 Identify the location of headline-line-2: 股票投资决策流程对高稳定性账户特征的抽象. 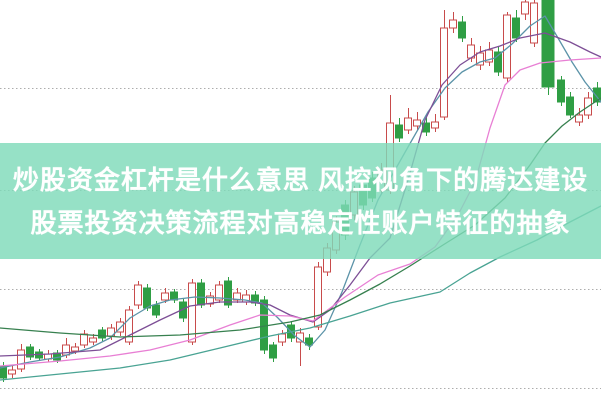
(300, 222).